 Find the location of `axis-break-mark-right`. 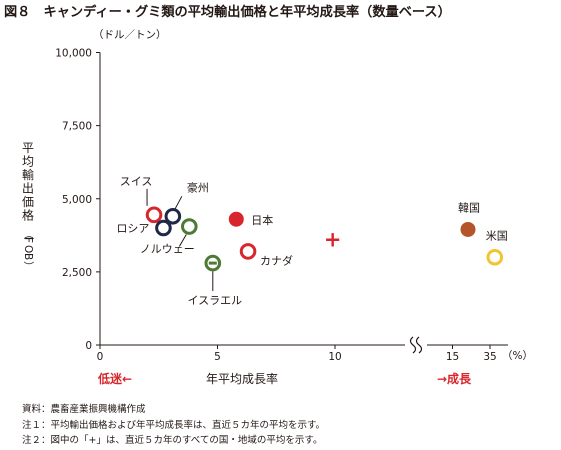

axis-break-mark-right is located at coordinates (419, 345).